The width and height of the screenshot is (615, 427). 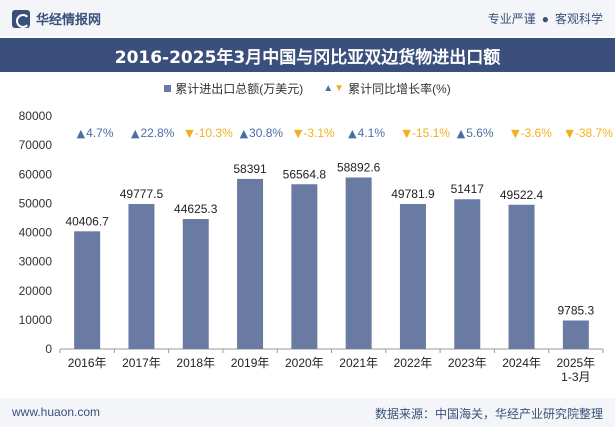 What do you see at coordinates (87, 363) in the screenshot?
I see `x-tick-label: 2016年` at bounding box center [87, 363].